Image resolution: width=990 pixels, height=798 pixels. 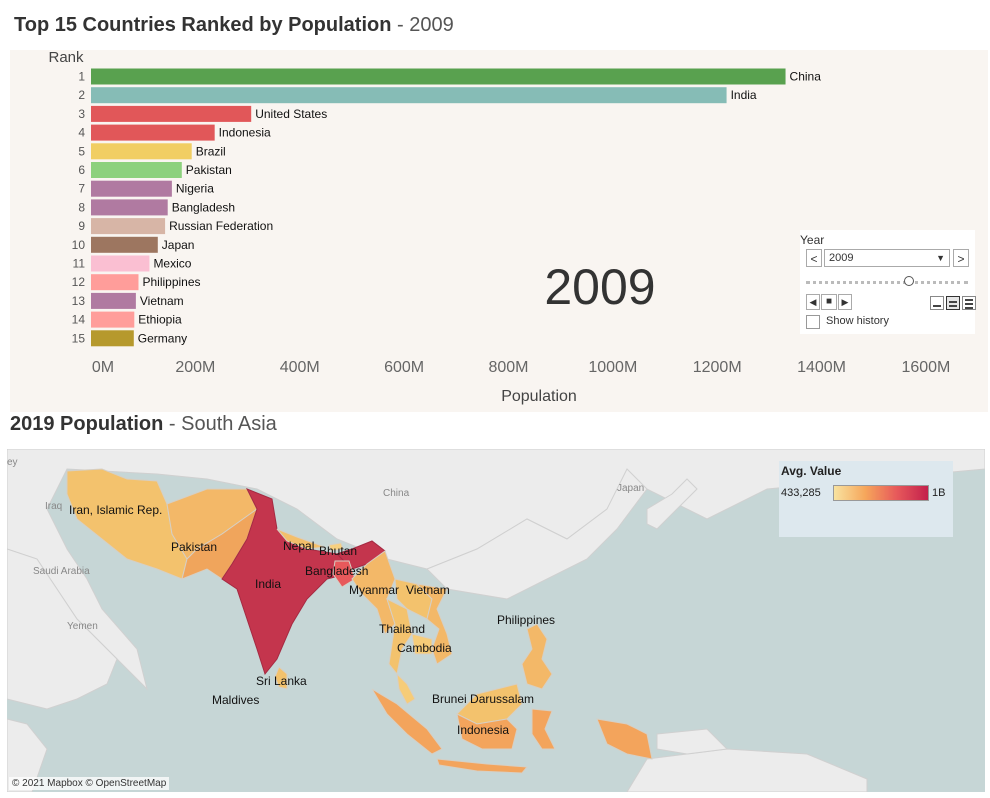 What do you see at coordinates (961, 258) in the screenshot?
I see `next-year-button: >` at bounding box center [961, 258].